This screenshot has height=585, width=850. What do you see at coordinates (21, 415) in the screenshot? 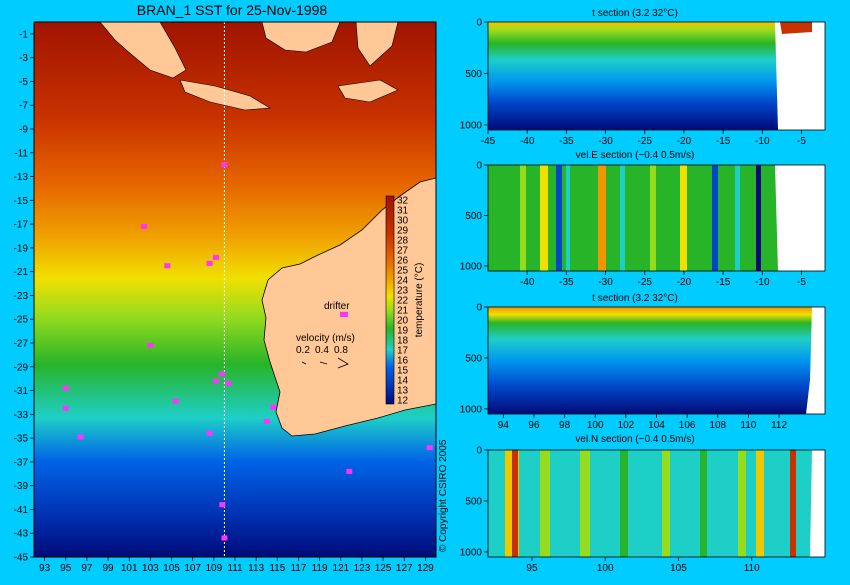
I see `map-y-tick-label: -33` at bounding box center [21, 415].